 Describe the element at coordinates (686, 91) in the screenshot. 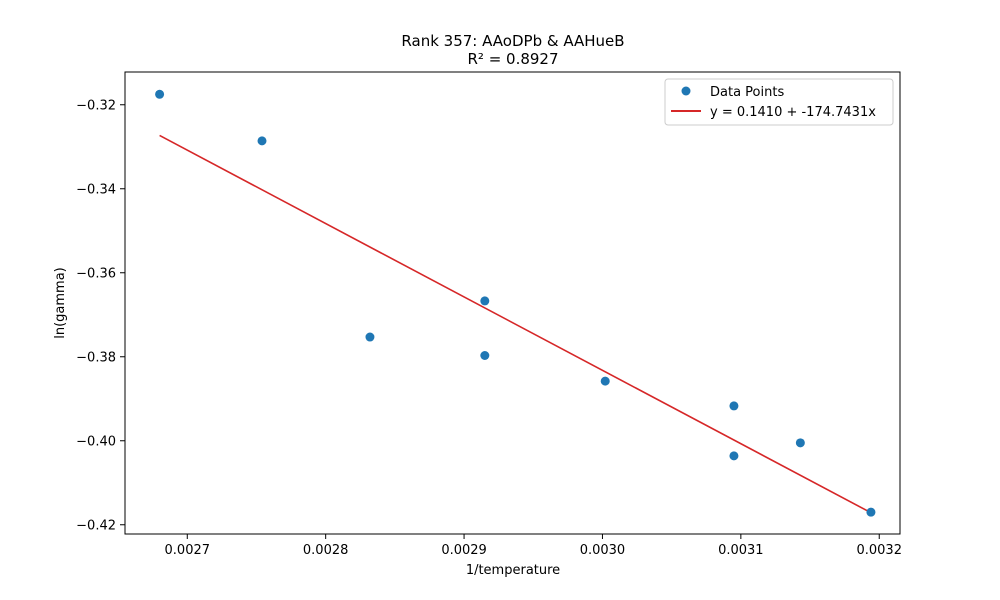

I see `legend-marker-data-points` at that location.